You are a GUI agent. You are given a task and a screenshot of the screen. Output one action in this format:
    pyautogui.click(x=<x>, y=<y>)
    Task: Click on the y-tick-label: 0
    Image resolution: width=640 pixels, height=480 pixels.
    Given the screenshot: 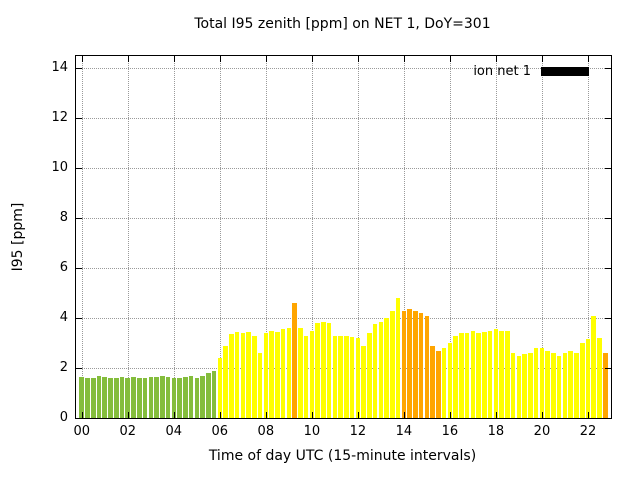 What is the action you would take?
    pyautogui.click(x=63, y=417)
    